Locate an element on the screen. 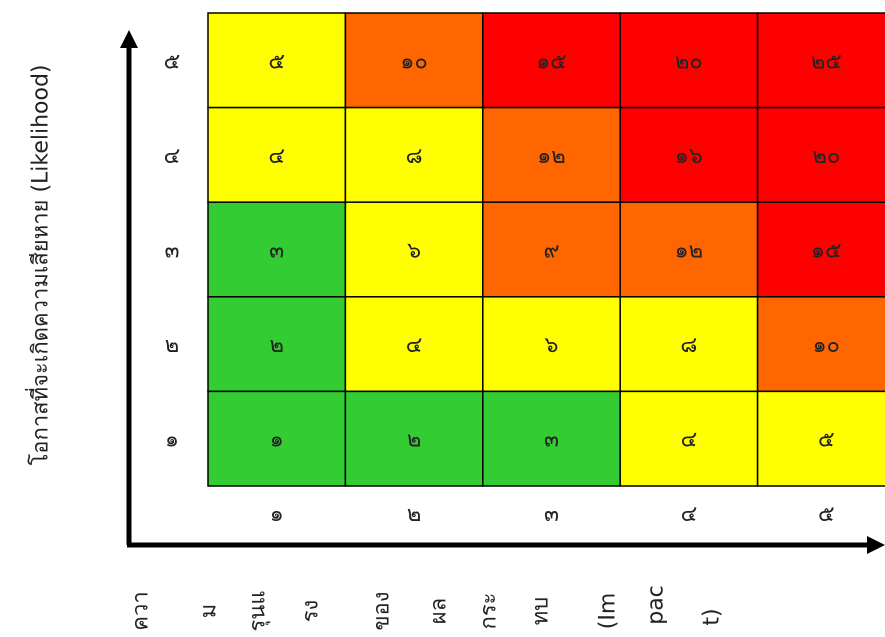 This screenshot has width=885, height=637. x-tick-label: ๒ is located at coordinates (414, 514).